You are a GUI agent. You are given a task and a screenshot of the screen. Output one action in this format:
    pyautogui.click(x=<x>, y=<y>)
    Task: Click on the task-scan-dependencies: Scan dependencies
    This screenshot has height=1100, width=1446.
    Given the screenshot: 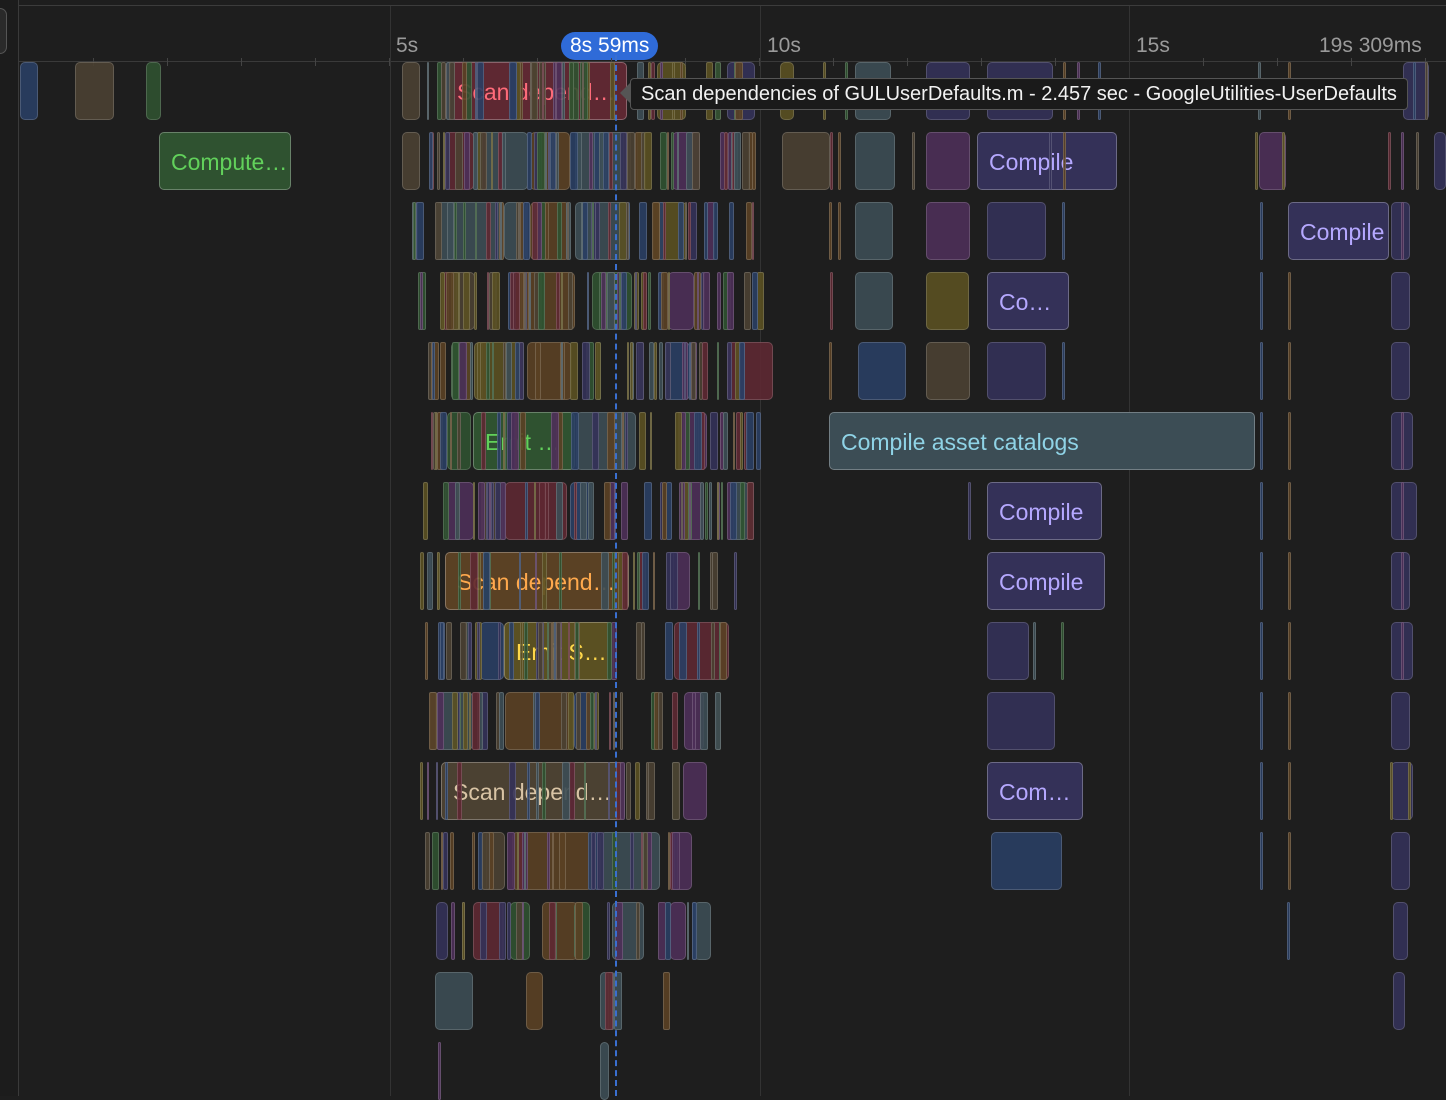 What is the action you would take?
    pyautogui.click(x=533, y=791)
    